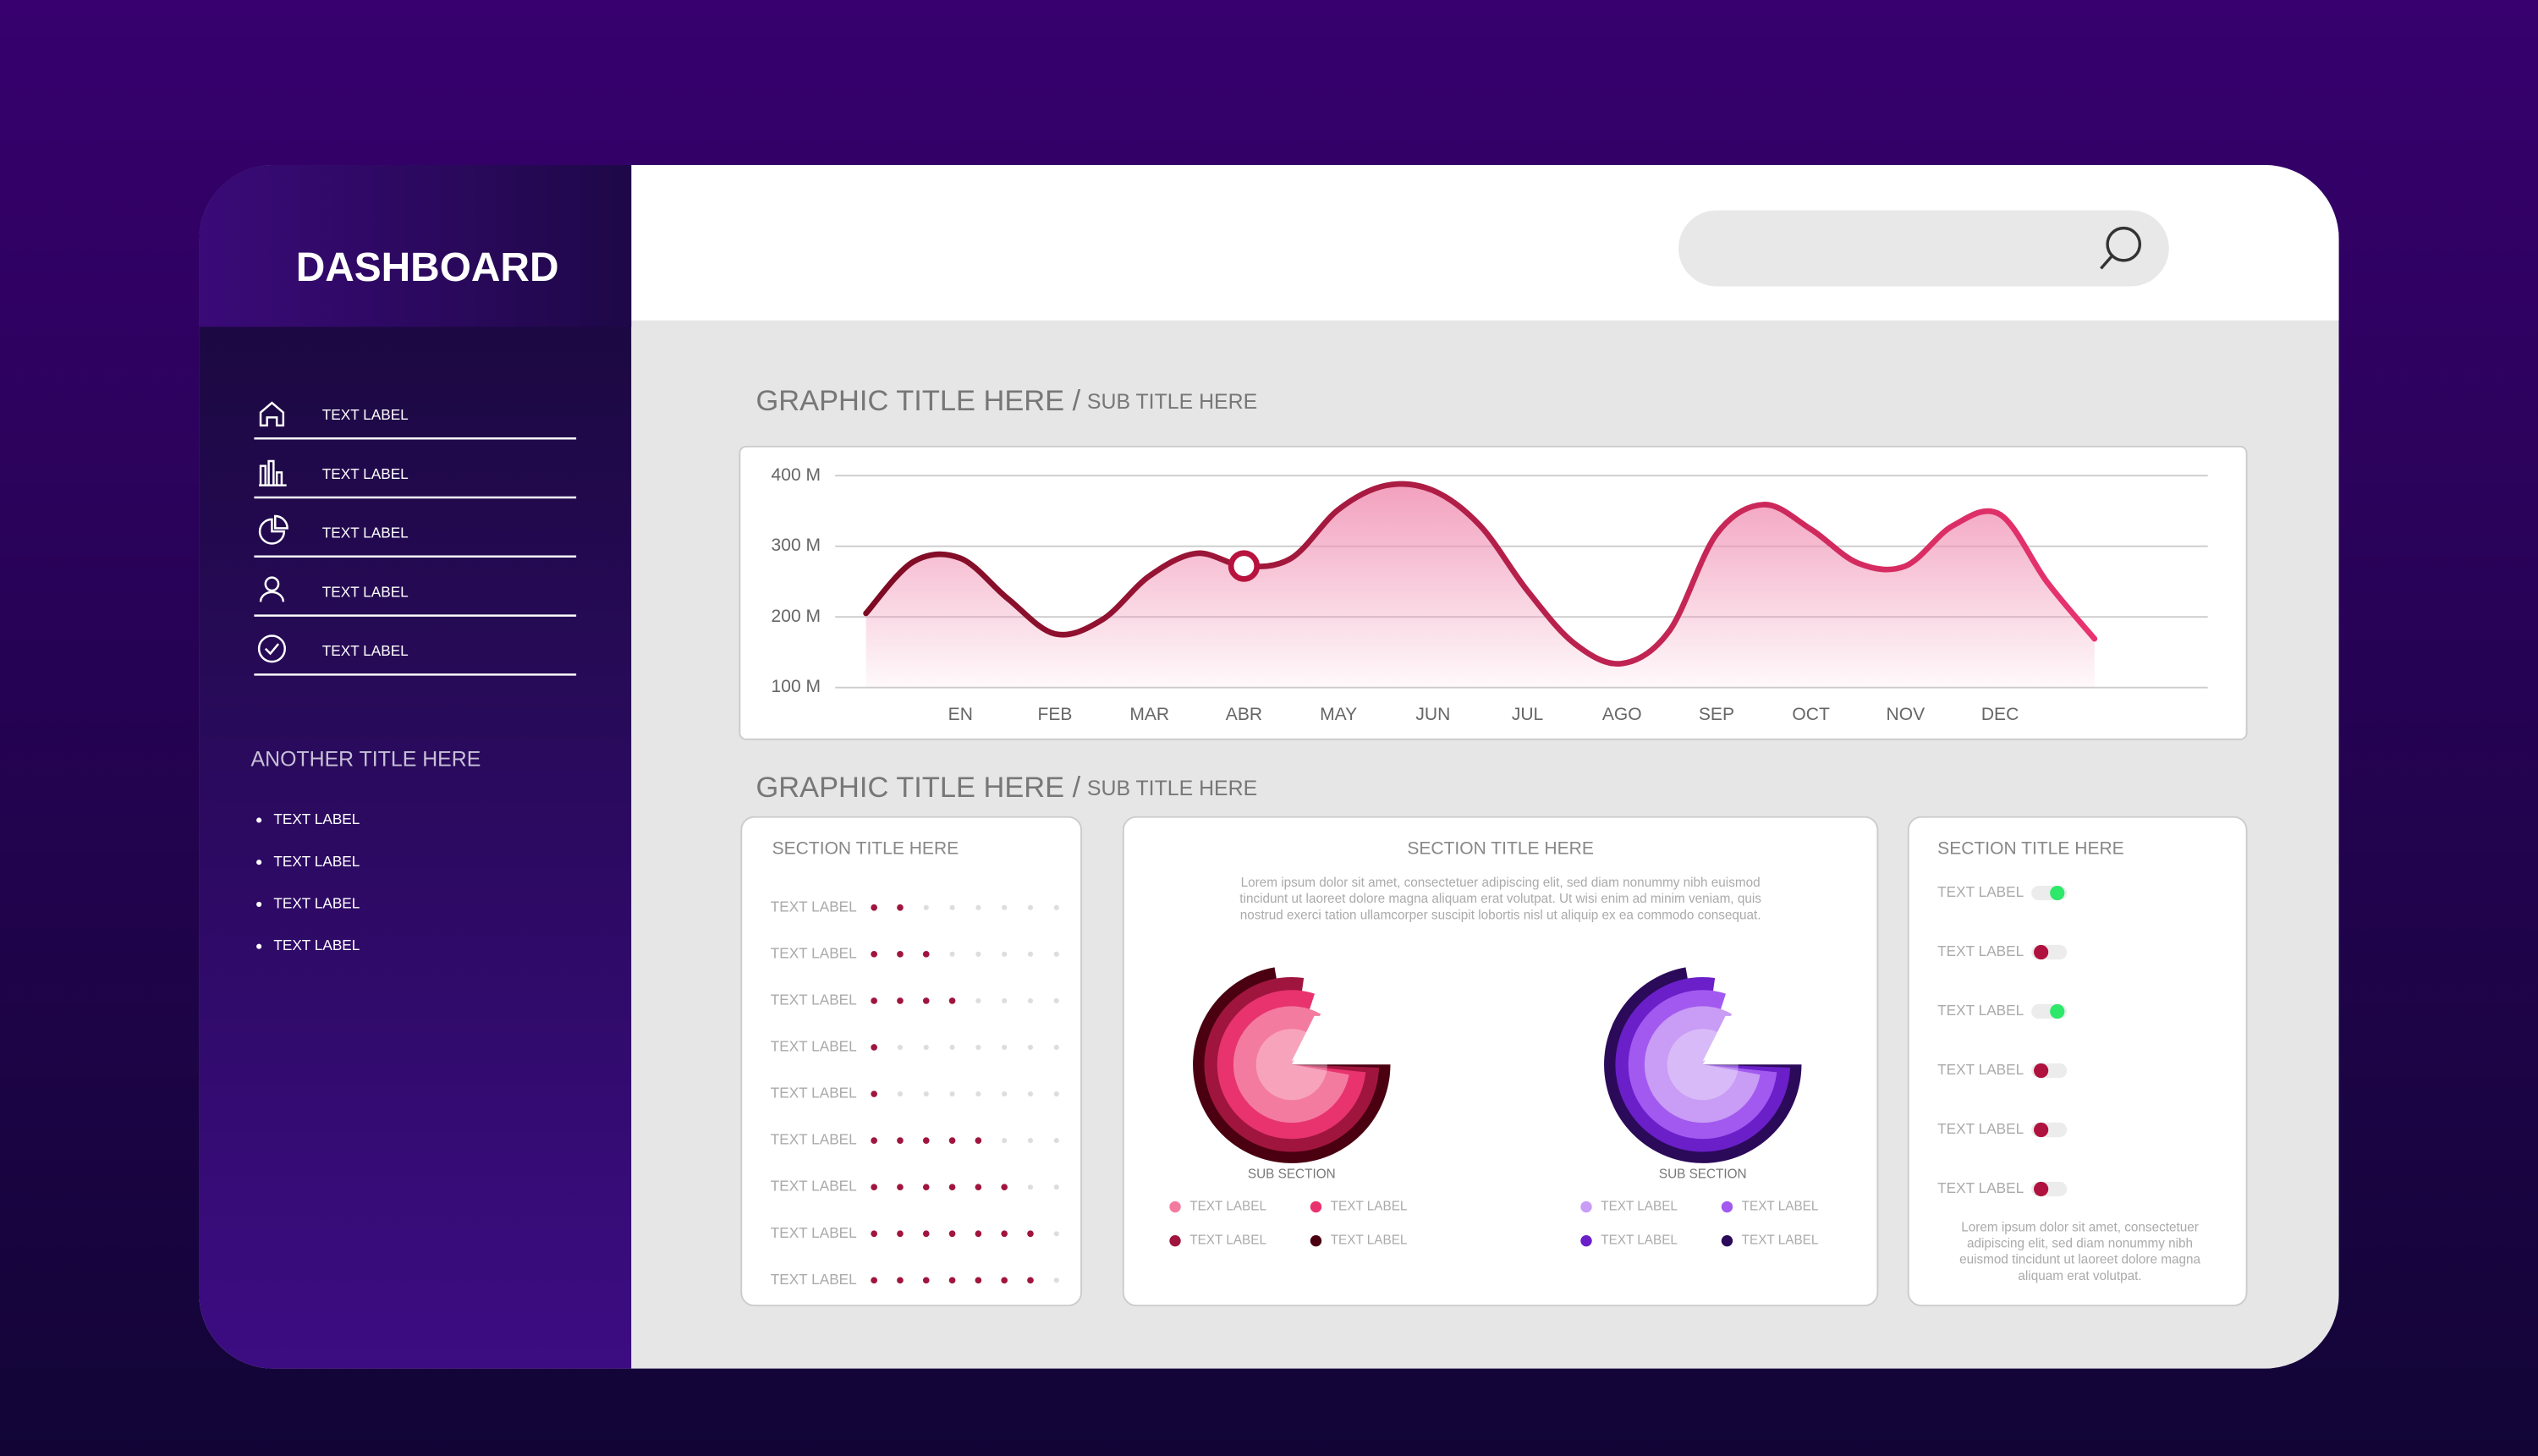 This screenshot has height=1456, width=2538. Describe the element at coordinates (2124, 244) in the screenshot. I see `search-icon` at that location.